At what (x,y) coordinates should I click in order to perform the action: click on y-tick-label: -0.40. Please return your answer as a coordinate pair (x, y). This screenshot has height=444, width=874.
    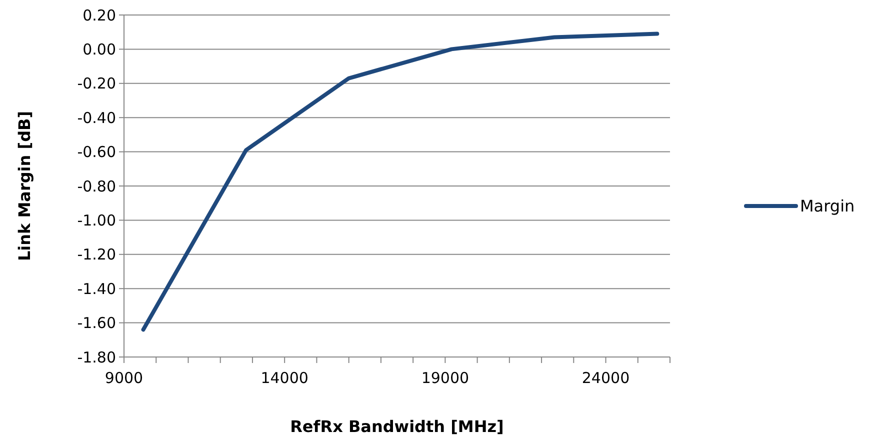
    Looking at the image, I should click on (96, 117).